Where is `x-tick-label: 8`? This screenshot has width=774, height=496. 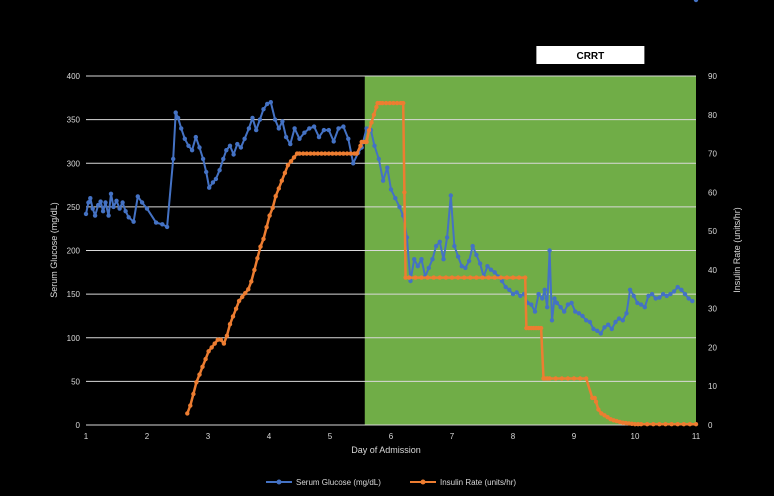
x-tick-label: 8 is located at coordinates (513, 436).